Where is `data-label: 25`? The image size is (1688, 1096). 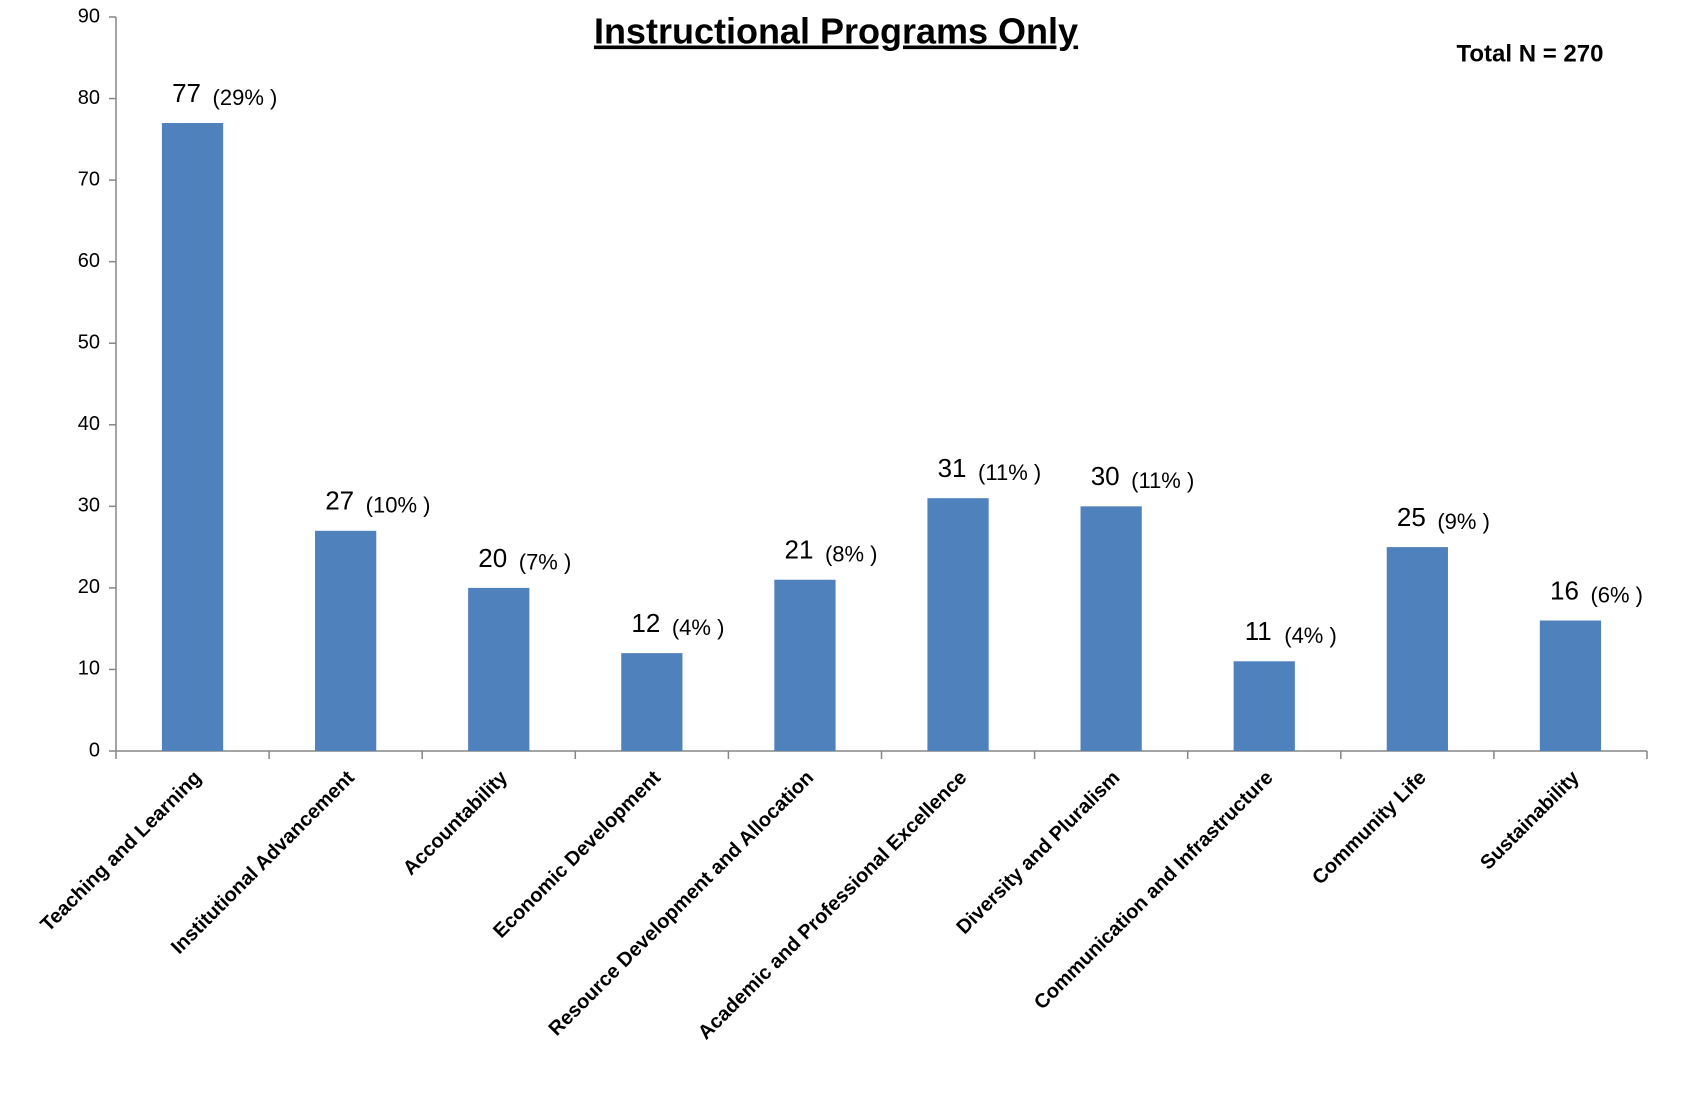
data-label: 25 is located at coordinates (1411, 517).